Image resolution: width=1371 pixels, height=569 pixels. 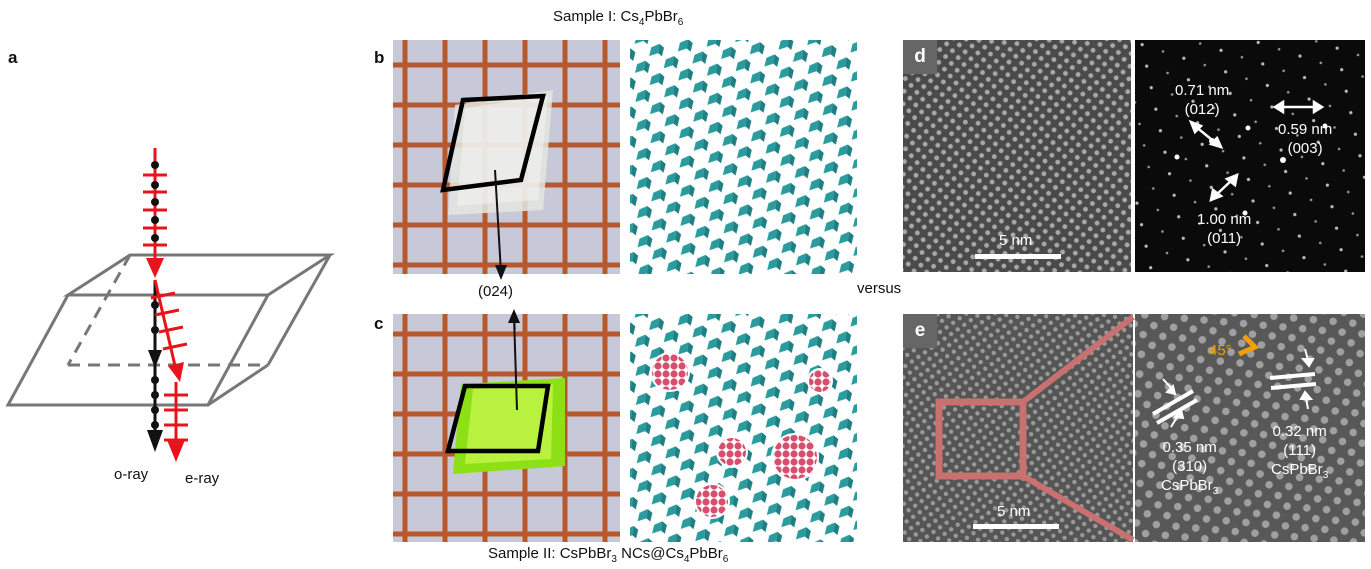 What do you see at coordinates (1220, 350) in the screenshot?
I see `angle-label: 45°` at bounding box center [1220, 350].